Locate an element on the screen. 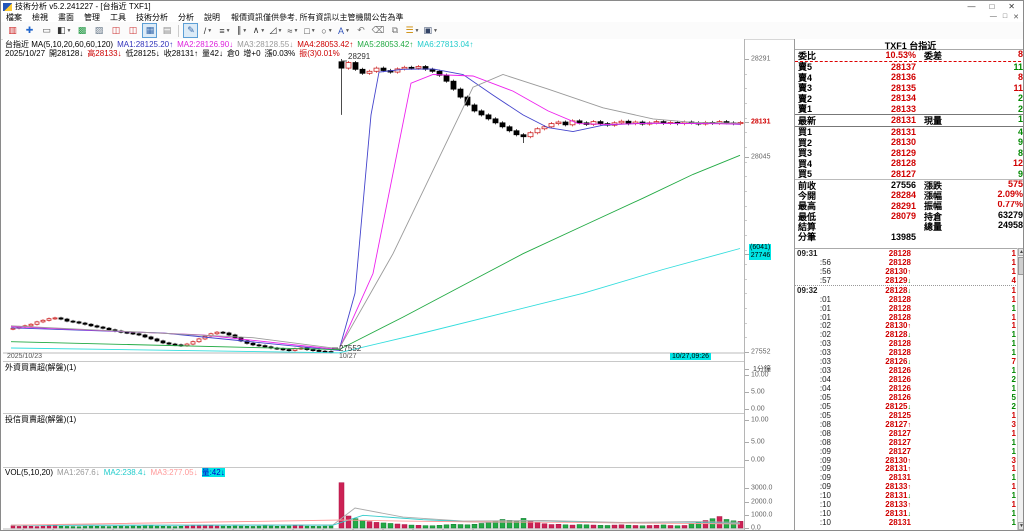 The image size is (1024, 531). info-segment: 高28133↓ is located at coordinates (104, 53).